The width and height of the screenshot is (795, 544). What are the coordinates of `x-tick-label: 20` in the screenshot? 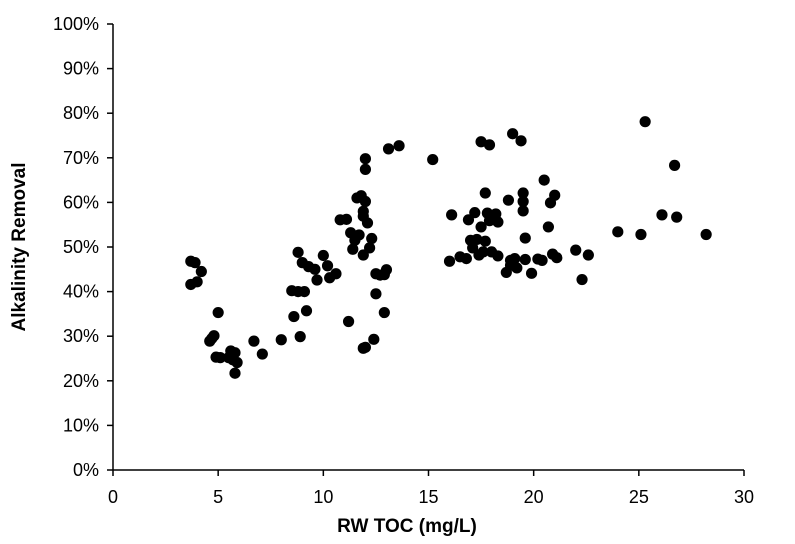 It's located at (534, 497).